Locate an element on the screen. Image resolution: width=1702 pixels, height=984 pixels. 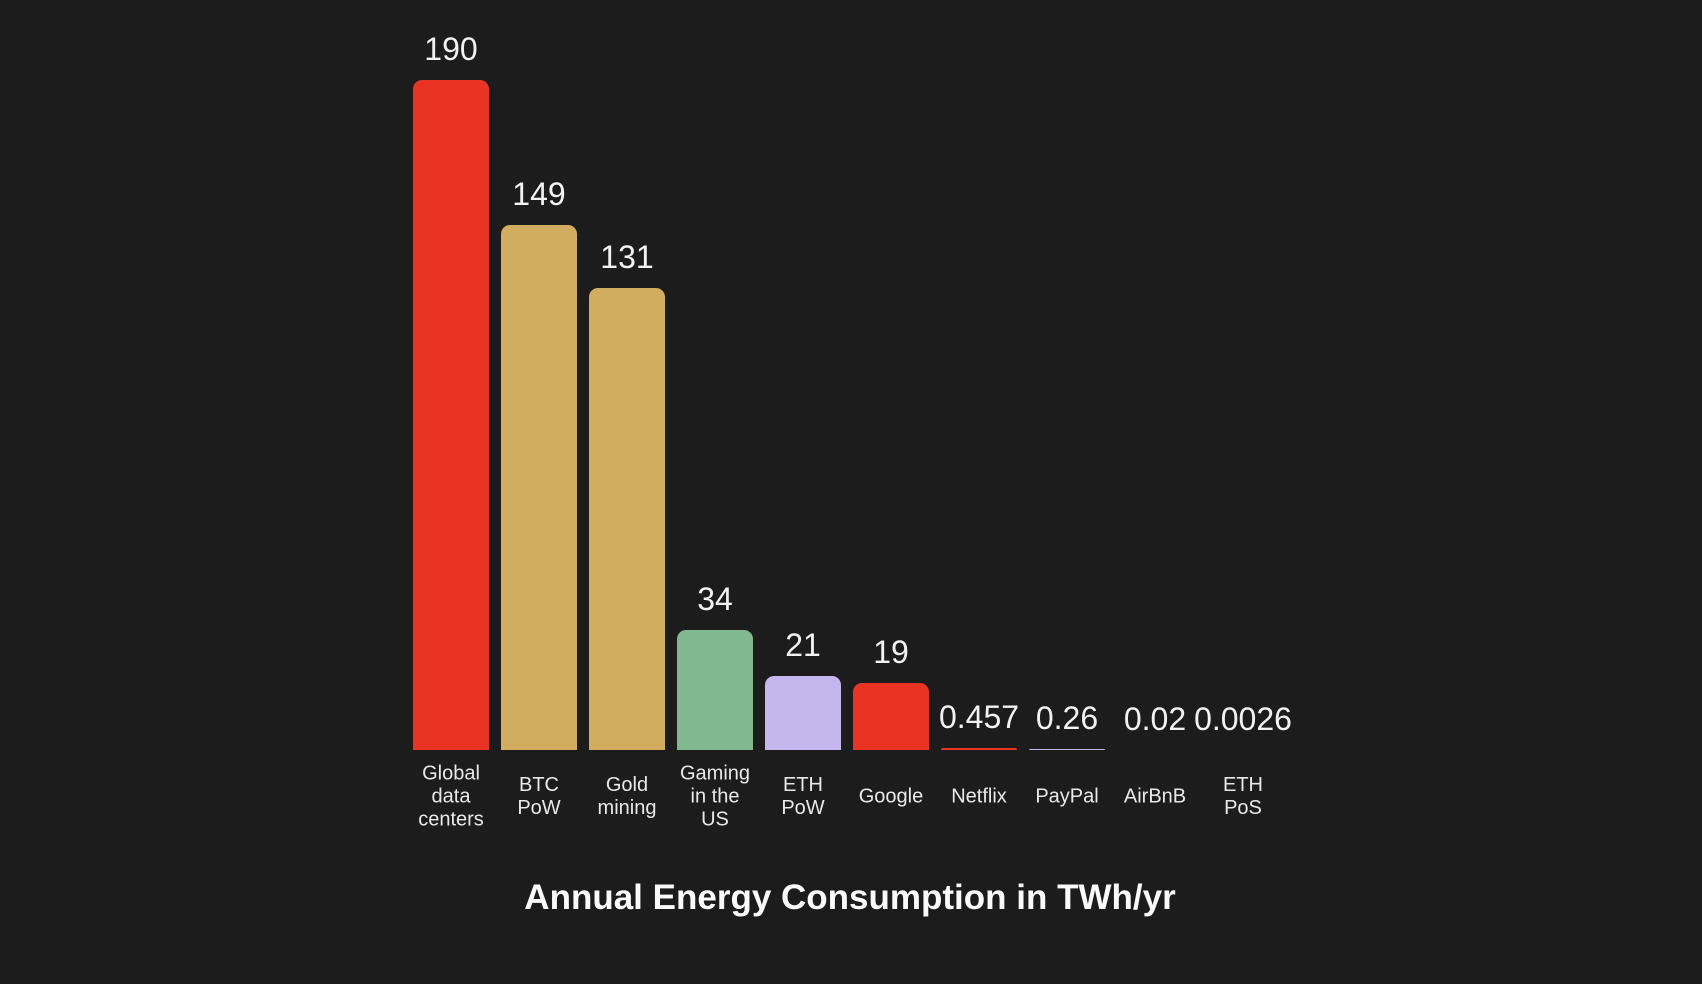
bar-value-label: 0.0026 is located at coordinates (1243, 719).